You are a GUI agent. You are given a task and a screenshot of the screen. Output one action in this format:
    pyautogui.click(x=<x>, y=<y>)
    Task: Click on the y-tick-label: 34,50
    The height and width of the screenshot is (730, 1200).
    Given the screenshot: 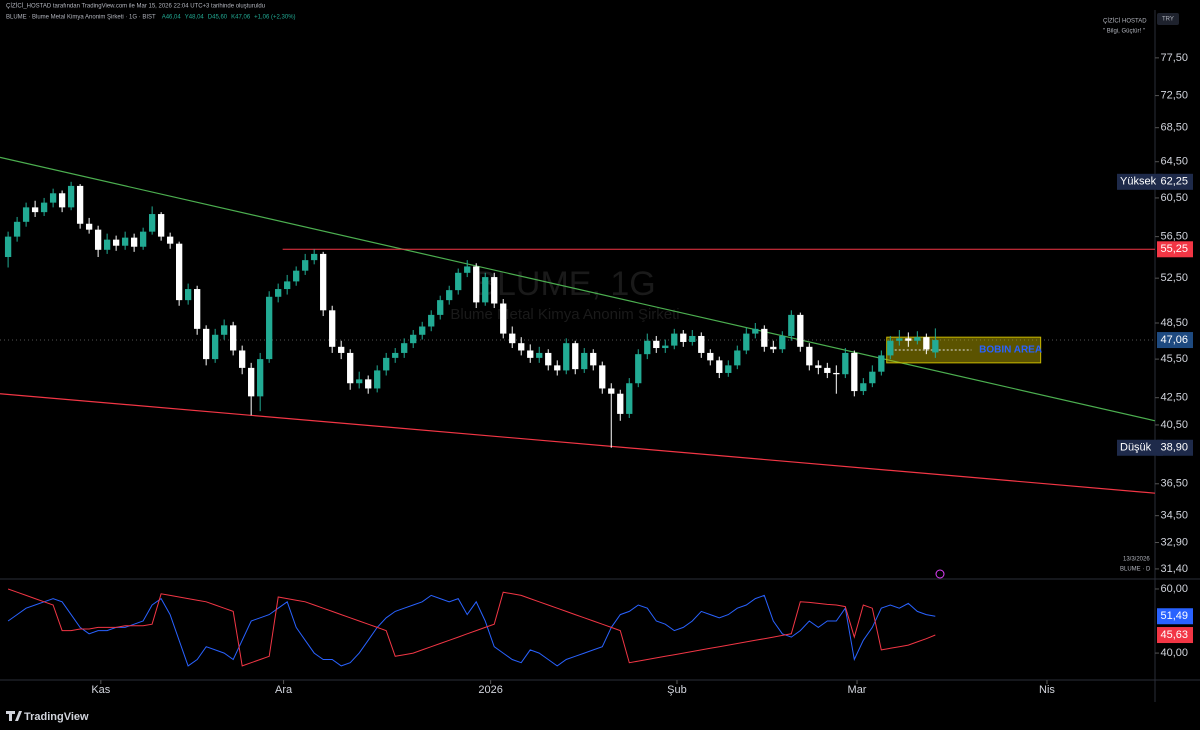 What is the action you would take?
    pyautogui.click(x=1174, y=516)
    